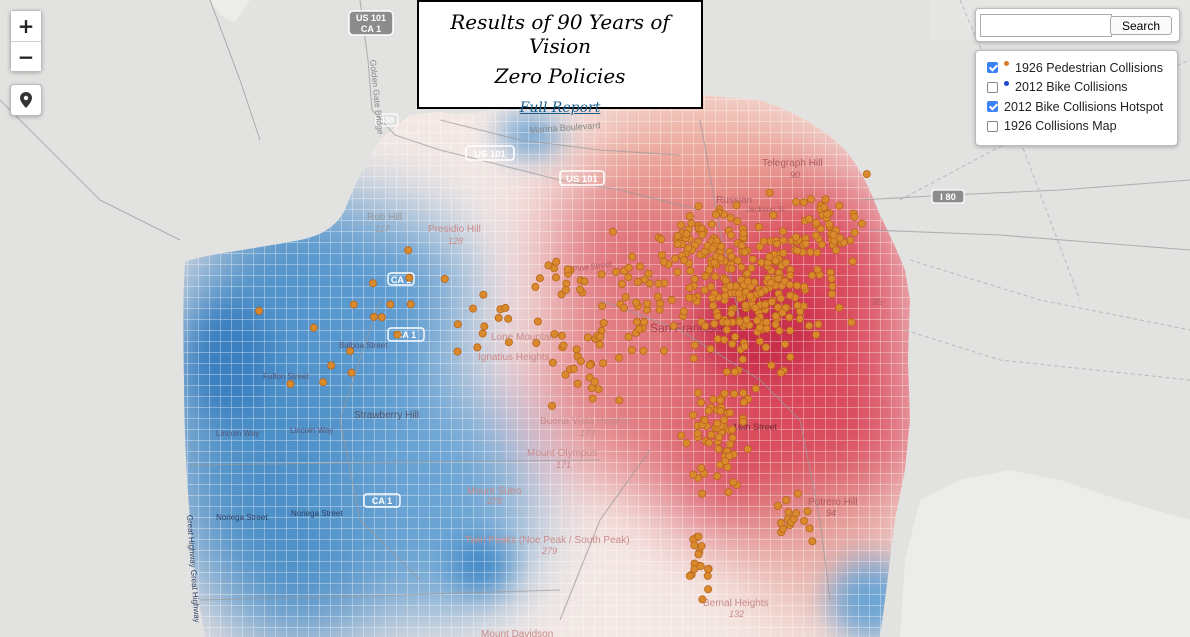  I want to click on search-input, so click(1046, 25).